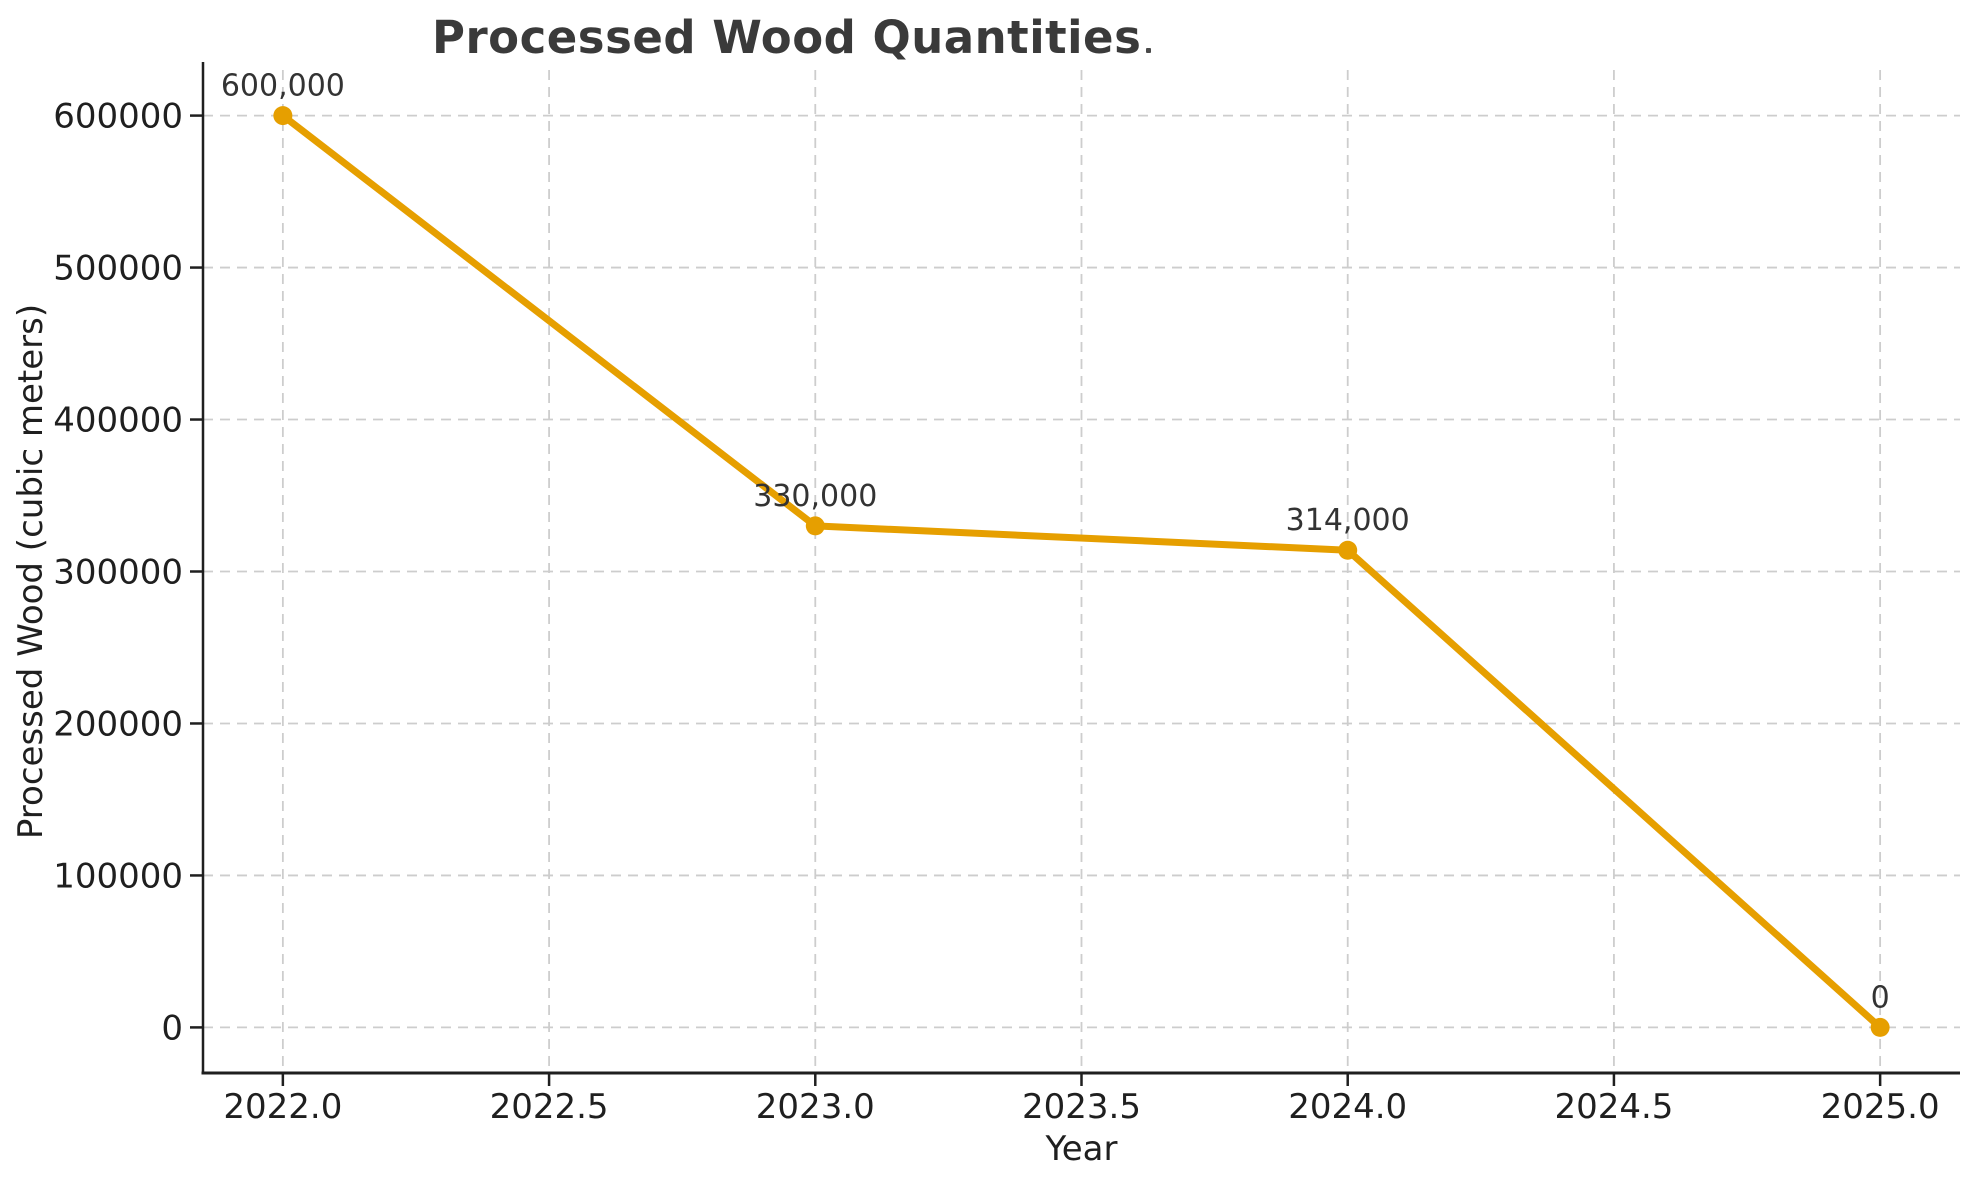  What do you see at coordinates (118, 420) in the screenshot?
I see `y-tick-label: 400000` at bounding box center [118, 420].